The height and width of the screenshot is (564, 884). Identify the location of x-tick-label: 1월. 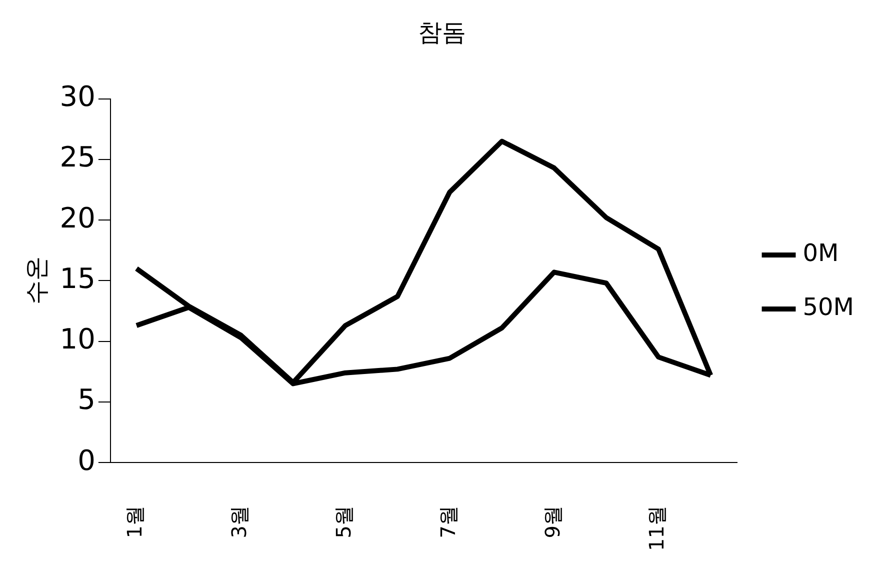
(134, 522).